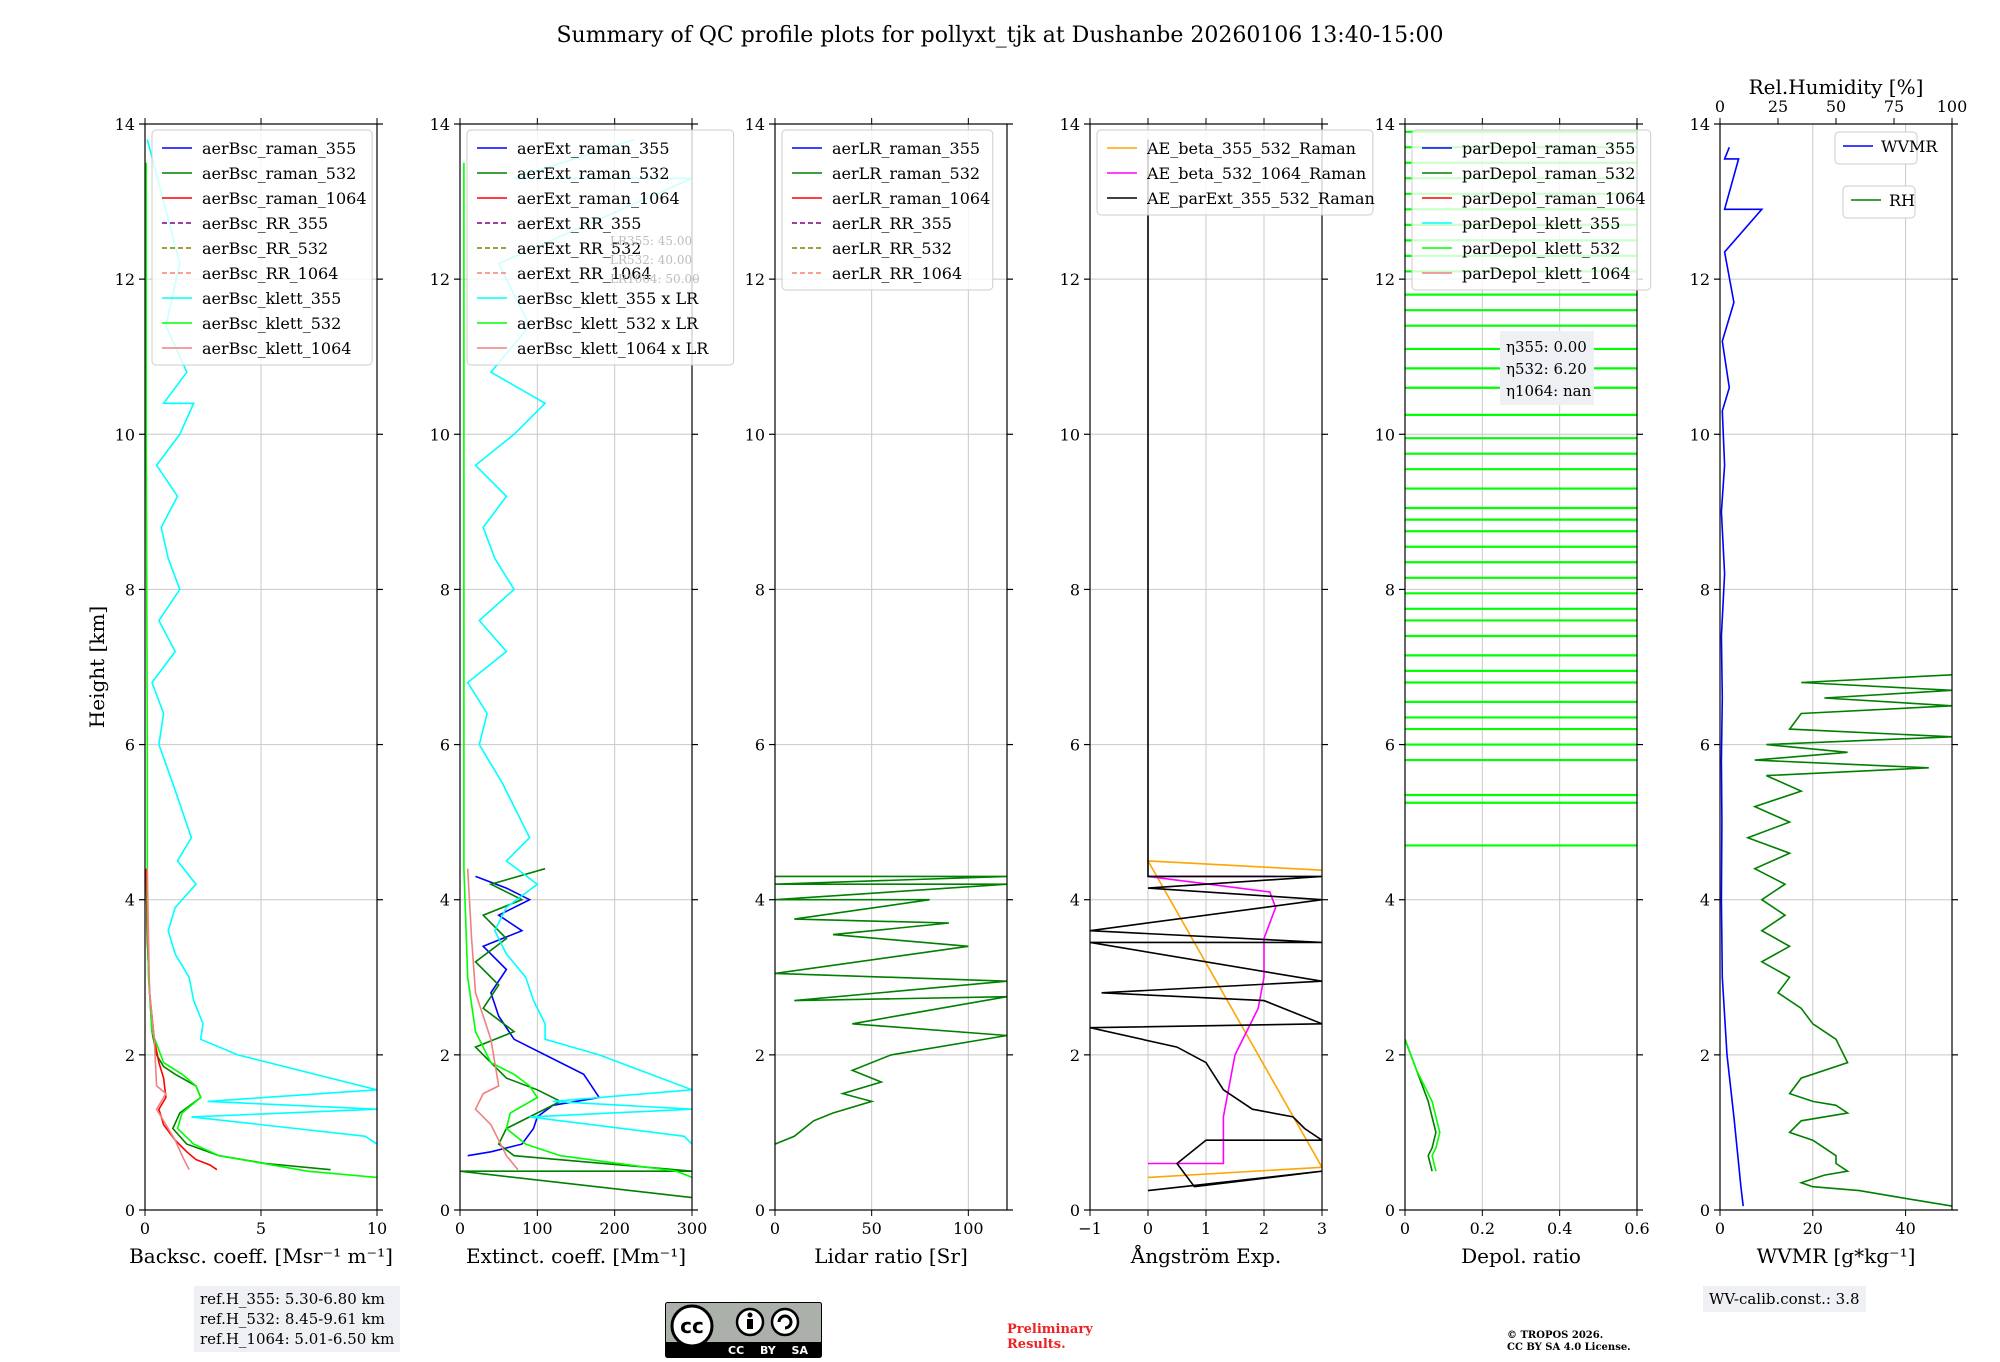 The width and height of the screenshot is (2000, 1362). Describe the element at coordinates (1251, 148) in the screenshot. I see `angstrom-legend-label: AE_beta_355_532_Raman` at that location.